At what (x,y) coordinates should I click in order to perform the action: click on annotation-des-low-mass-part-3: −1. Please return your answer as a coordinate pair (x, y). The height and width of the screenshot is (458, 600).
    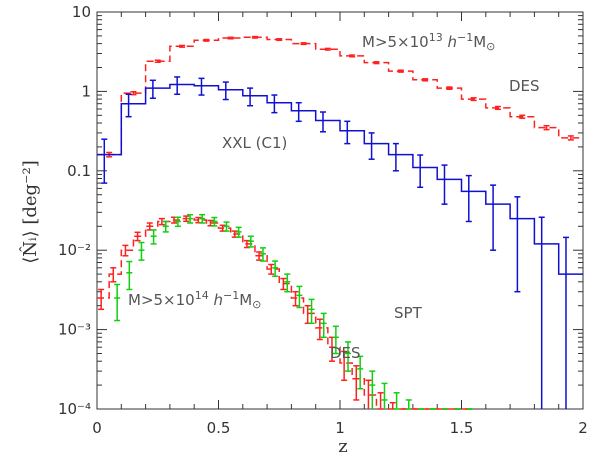
    Looking at the image, I should click on (231, 295).